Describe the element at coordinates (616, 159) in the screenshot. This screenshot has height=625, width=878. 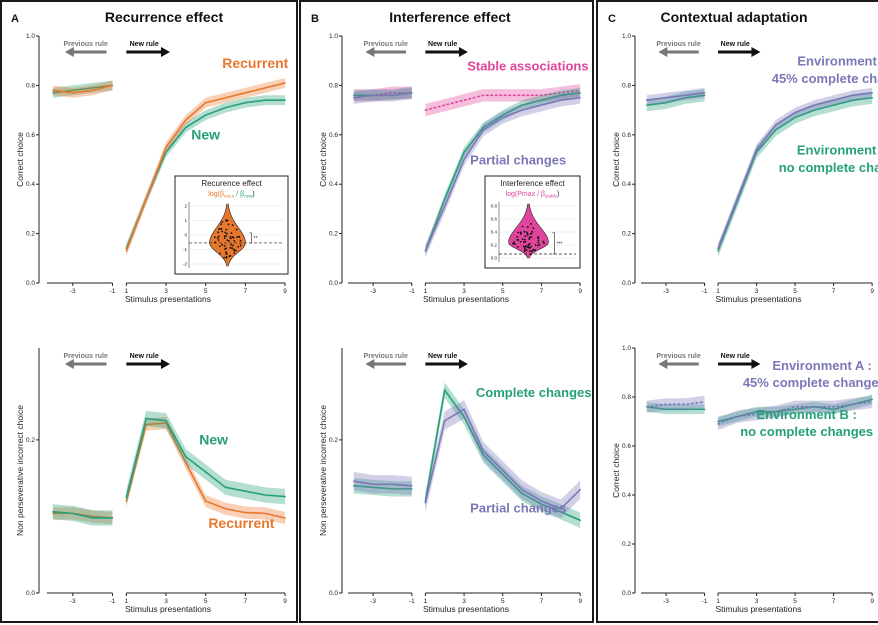
I see `y-axis-label: Correct choice` at that location.